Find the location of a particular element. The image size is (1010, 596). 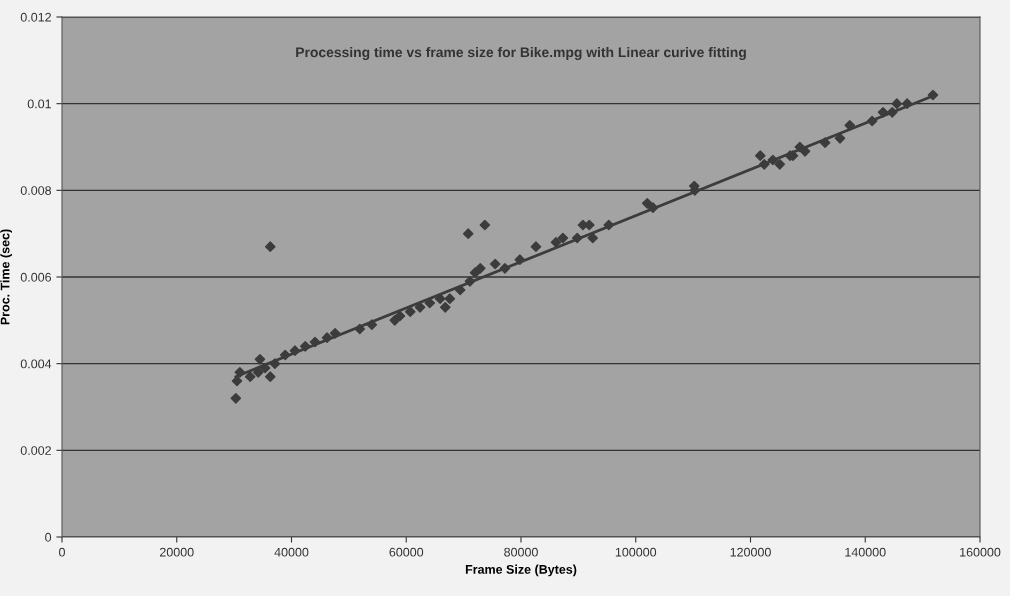

y-tick-label: 0 is located at coordinates (48, 537).